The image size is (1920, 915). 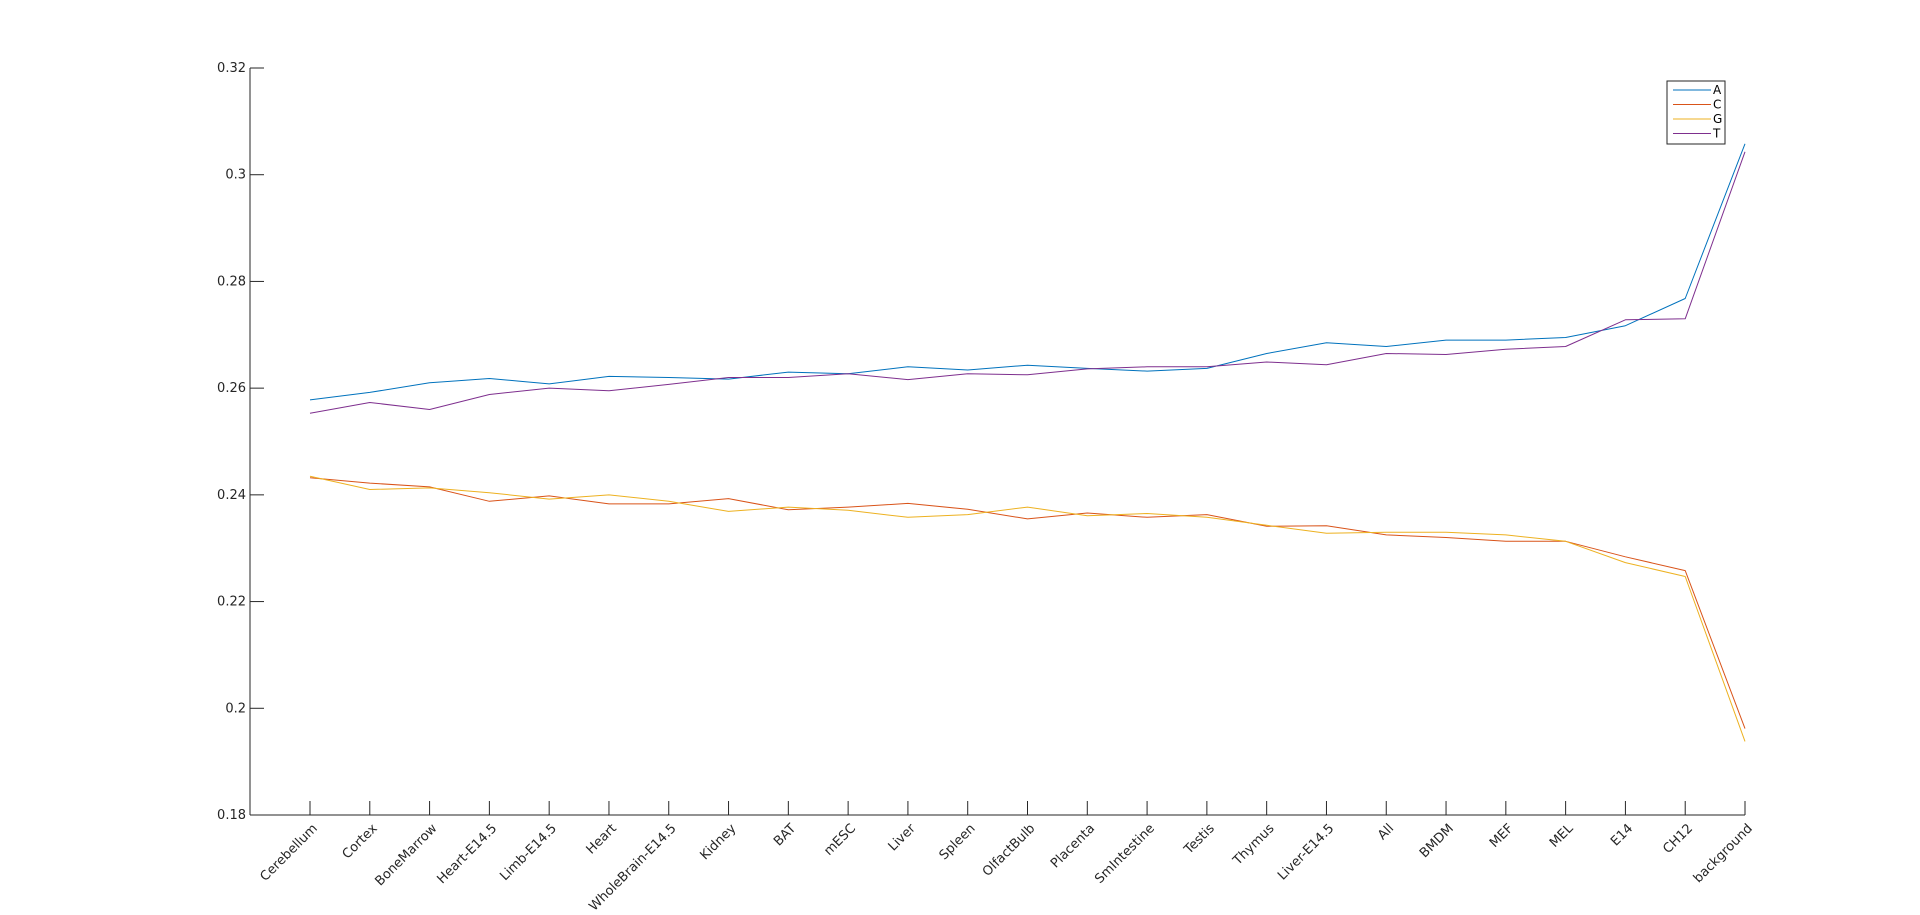 What do you see at coordinates (1678, 839) in the screenshot?
I see `x-tick-label: CH12` at bounding box center [1678, 839].